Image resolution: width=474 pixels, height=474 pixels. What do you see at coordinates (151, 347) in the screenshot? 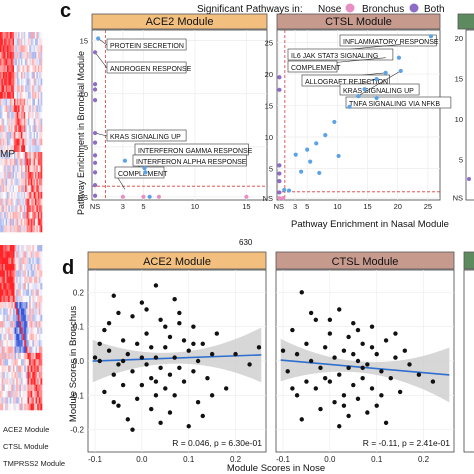
I see `d-ace2-point` at bounding box center [151, 347].